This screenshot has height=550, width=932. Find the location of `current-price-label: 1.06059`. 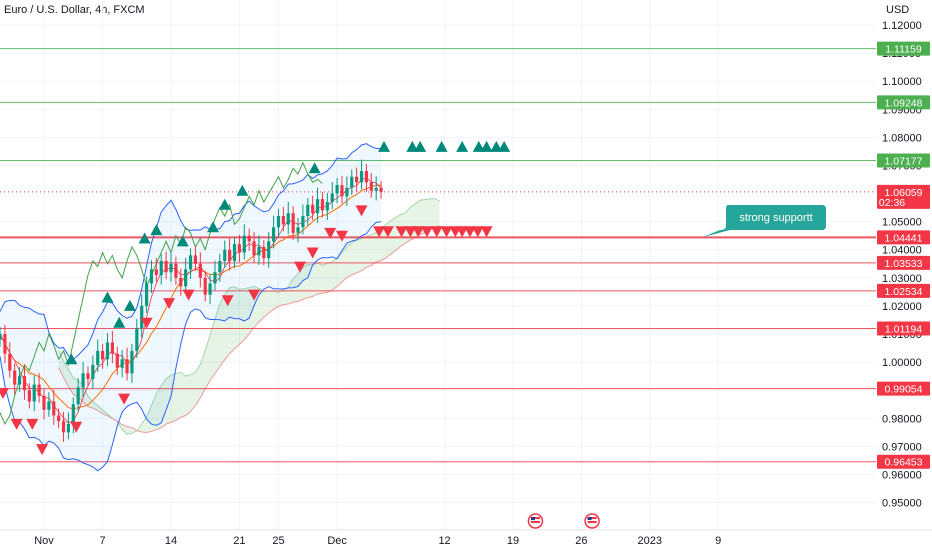

current-price-label: 1.06059 is located at coordinates (904, 193).